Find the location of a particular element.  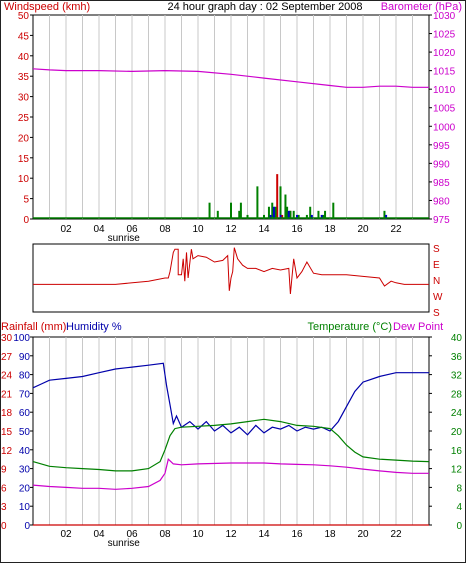

wind-direction-line is located at coordinates (231, 271).